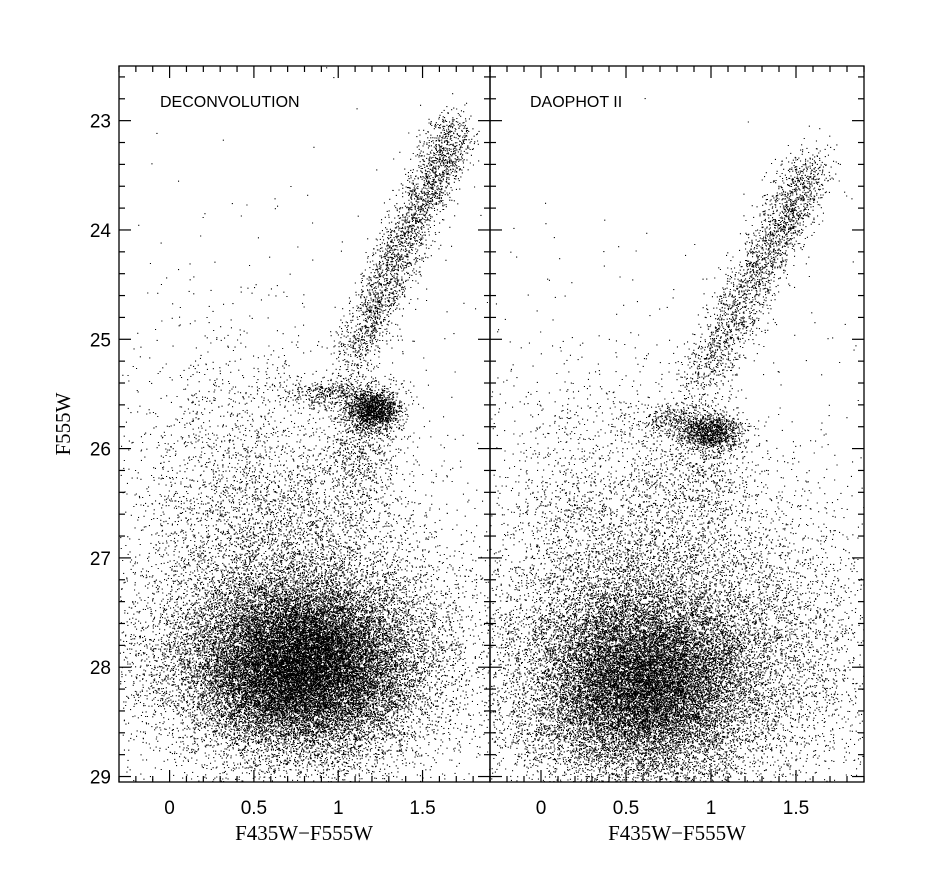 The width and height of the screenshot is (928, 882). I want to click on right-panel-label: DAOPHOT II, so click(576, 102).